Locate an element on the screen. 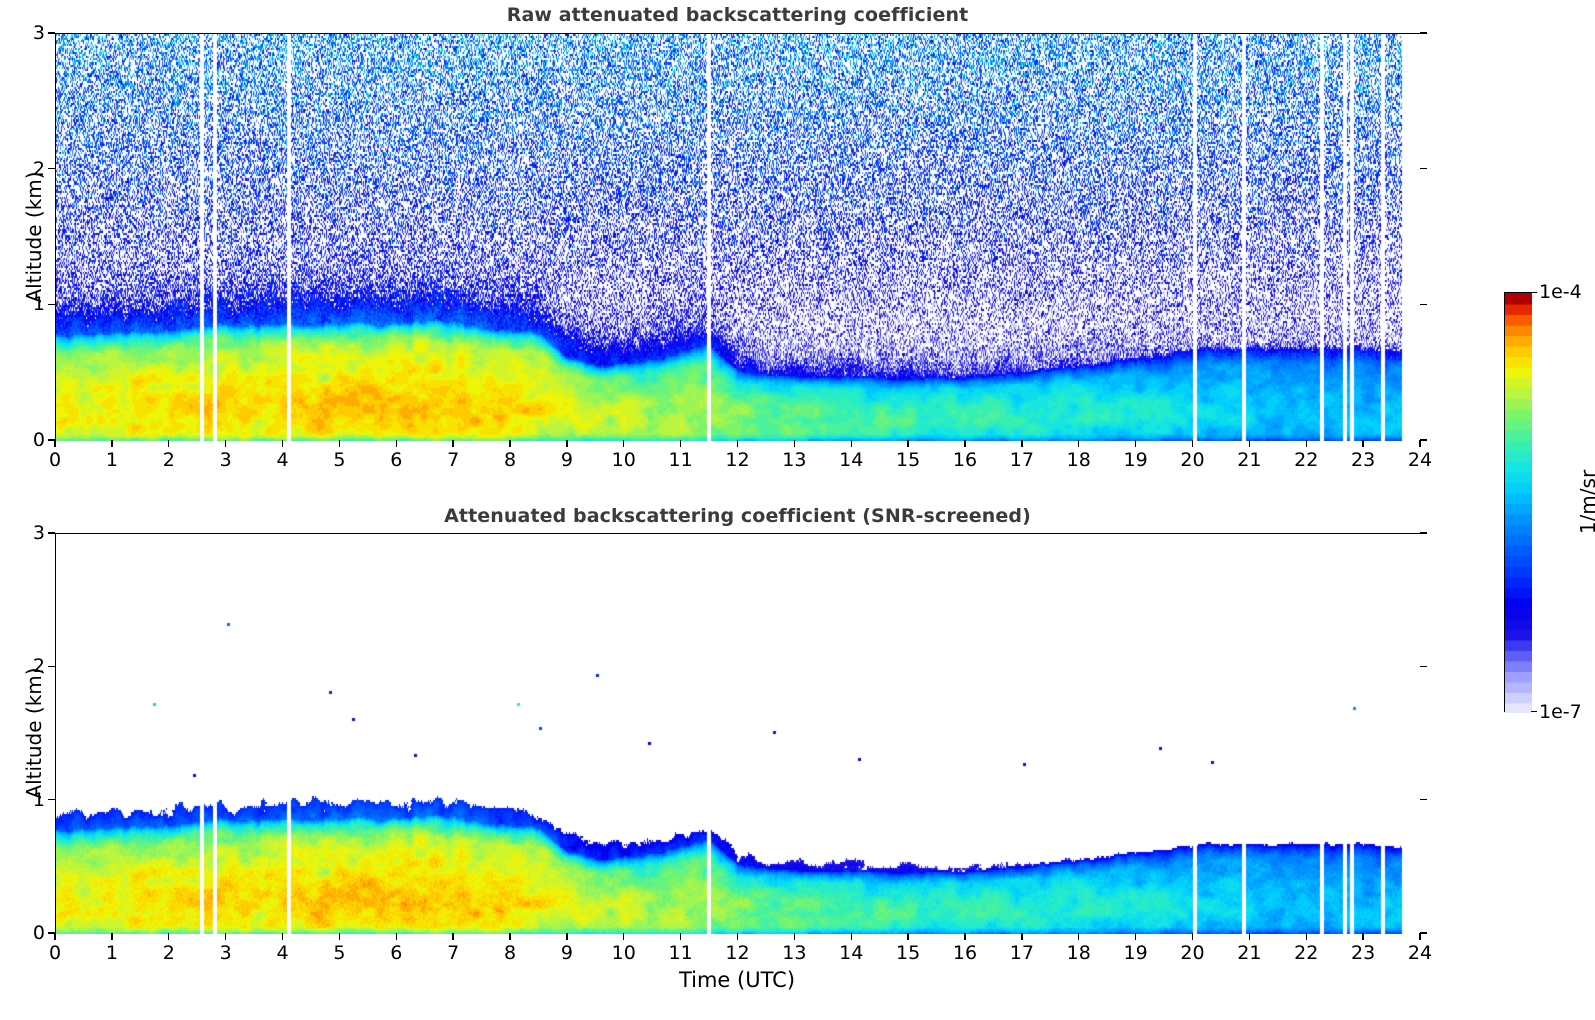 The height and width of the screenshot is (1020, 1595). colorbar-max-label: 1e-4 is located at coordinates (1560, 292).